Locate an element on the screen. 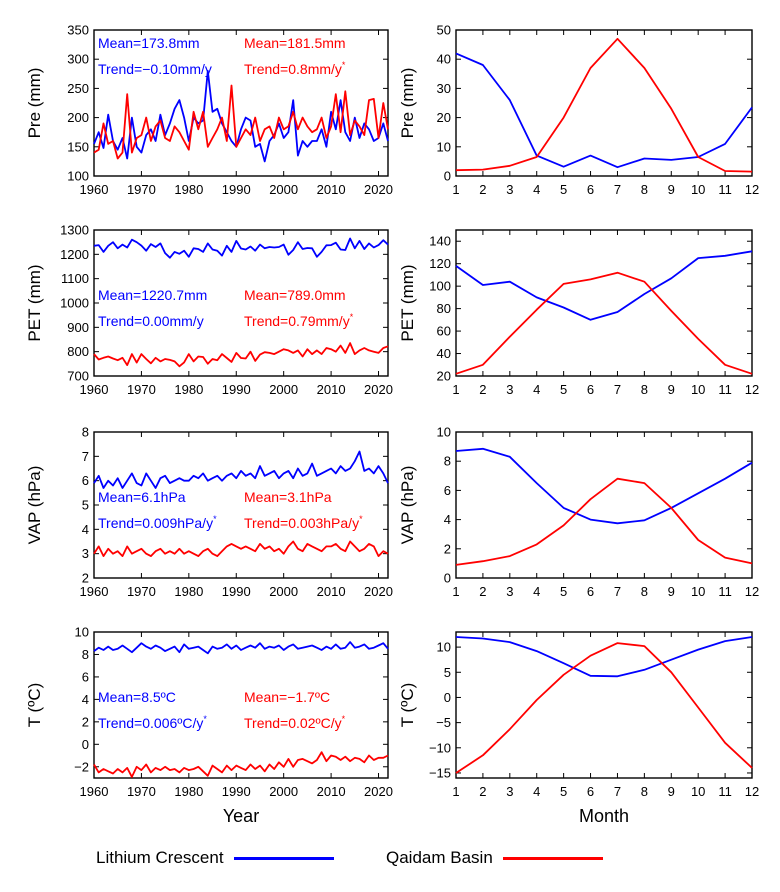 The height and width of the screenshot is (892, 780). annotation-trend-lithium: Trend=0.009hPa/y* is located at coordinates (157, 522).